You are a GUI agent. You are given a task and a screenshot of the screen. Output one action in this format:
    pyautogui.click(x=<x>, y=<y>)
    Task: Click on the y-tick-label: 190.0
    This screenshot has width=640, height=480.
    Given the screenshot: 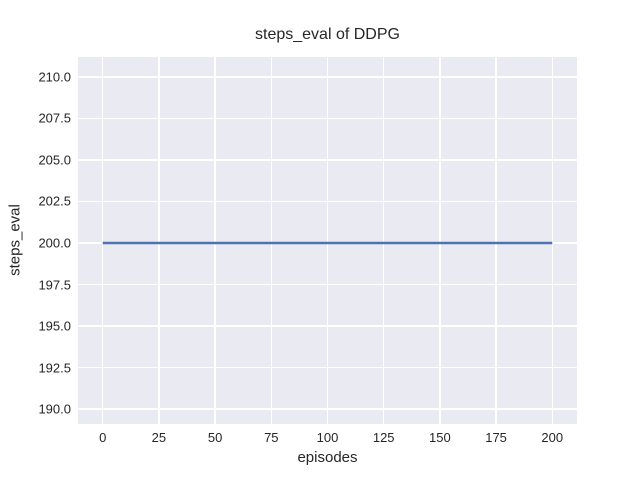 What is the action you would take?
    pyautogui.click(x=54, y=409)
    